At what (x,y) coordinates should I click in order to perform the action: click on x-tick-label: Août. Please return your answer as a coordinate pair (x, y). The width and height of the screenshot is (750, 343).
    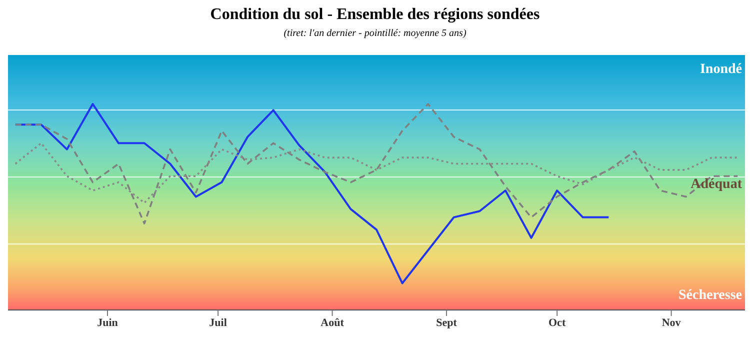
    Looking at the image, I should click on (332, 322).